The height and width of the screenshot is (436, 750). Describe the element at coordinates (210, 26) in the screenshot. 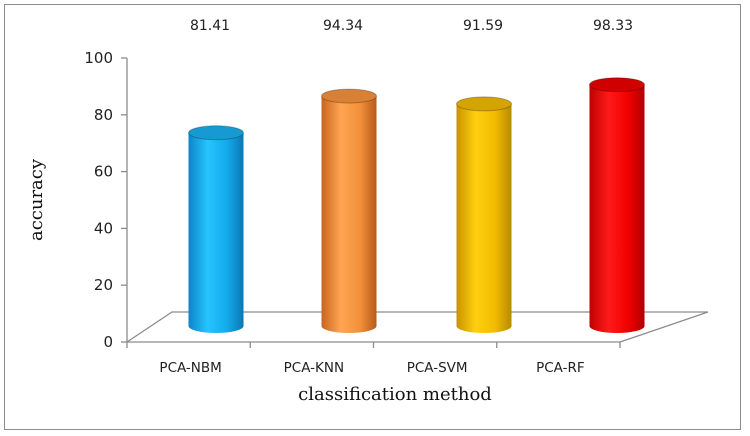

I see `value-label: 81.41` at that location.